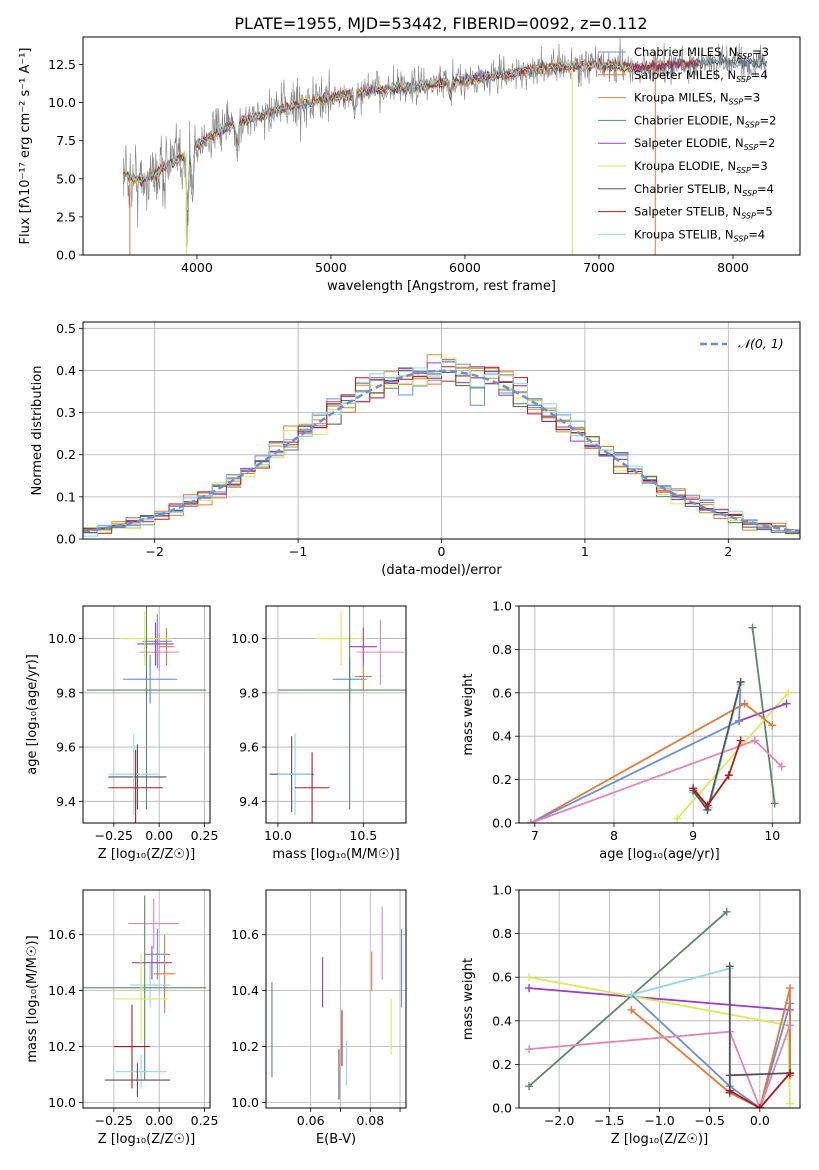 This screenshot has height=1170, width=819. Describe the element at coordinates (146, 999) in the screenshot. I see `mass-vs-z-frame` at that location.